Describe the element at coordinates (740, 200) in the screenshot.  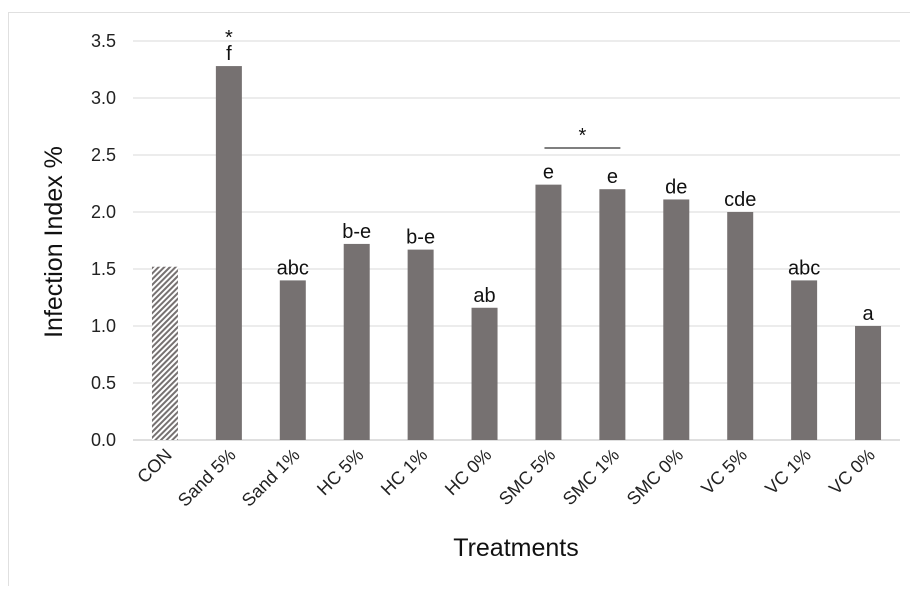
I see `data-label: cde` at that location.